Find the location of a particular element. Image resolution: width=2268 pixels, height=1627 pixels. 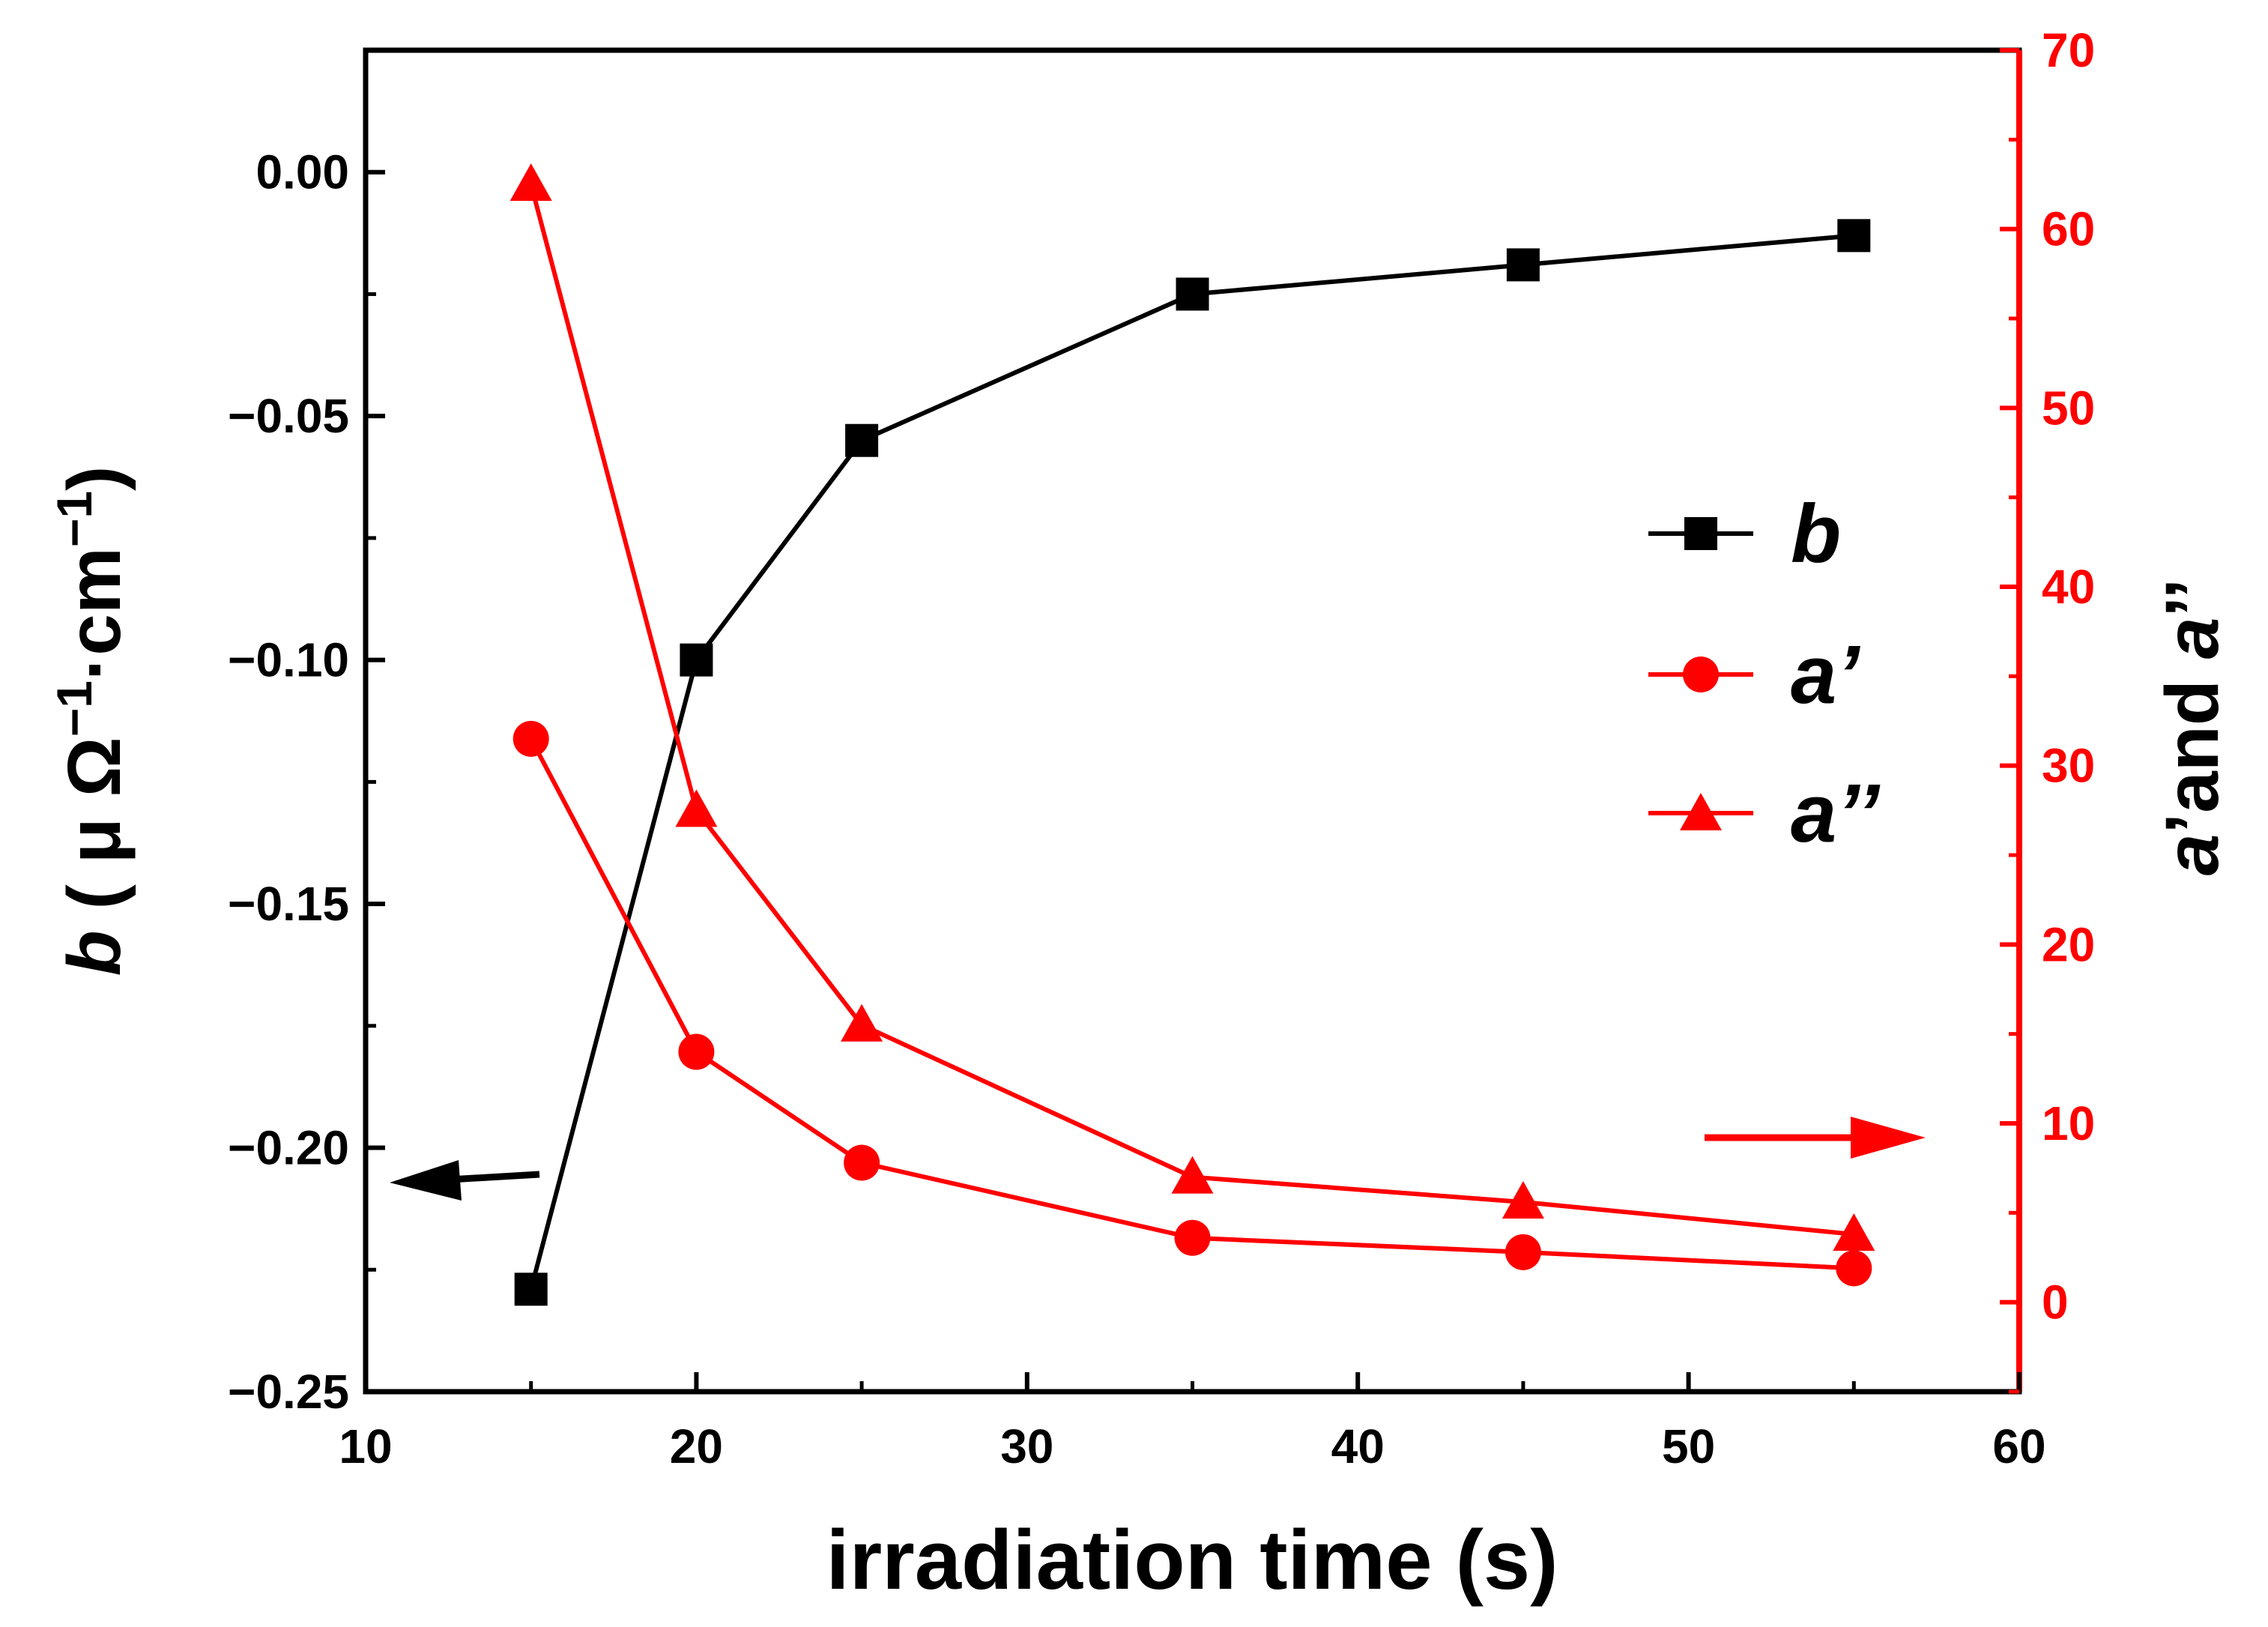

left-y-tick-label: 0.00 is located at coordinates (302, 172).